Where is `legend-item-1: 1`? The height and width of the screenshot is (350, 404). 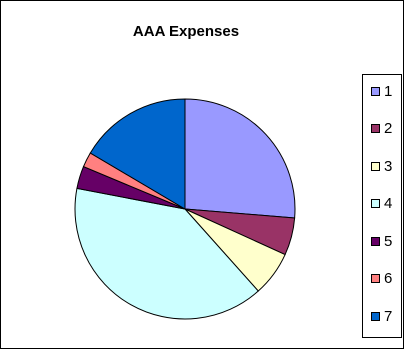
legend-item-1: 1 is located at coordinates (381, 91).